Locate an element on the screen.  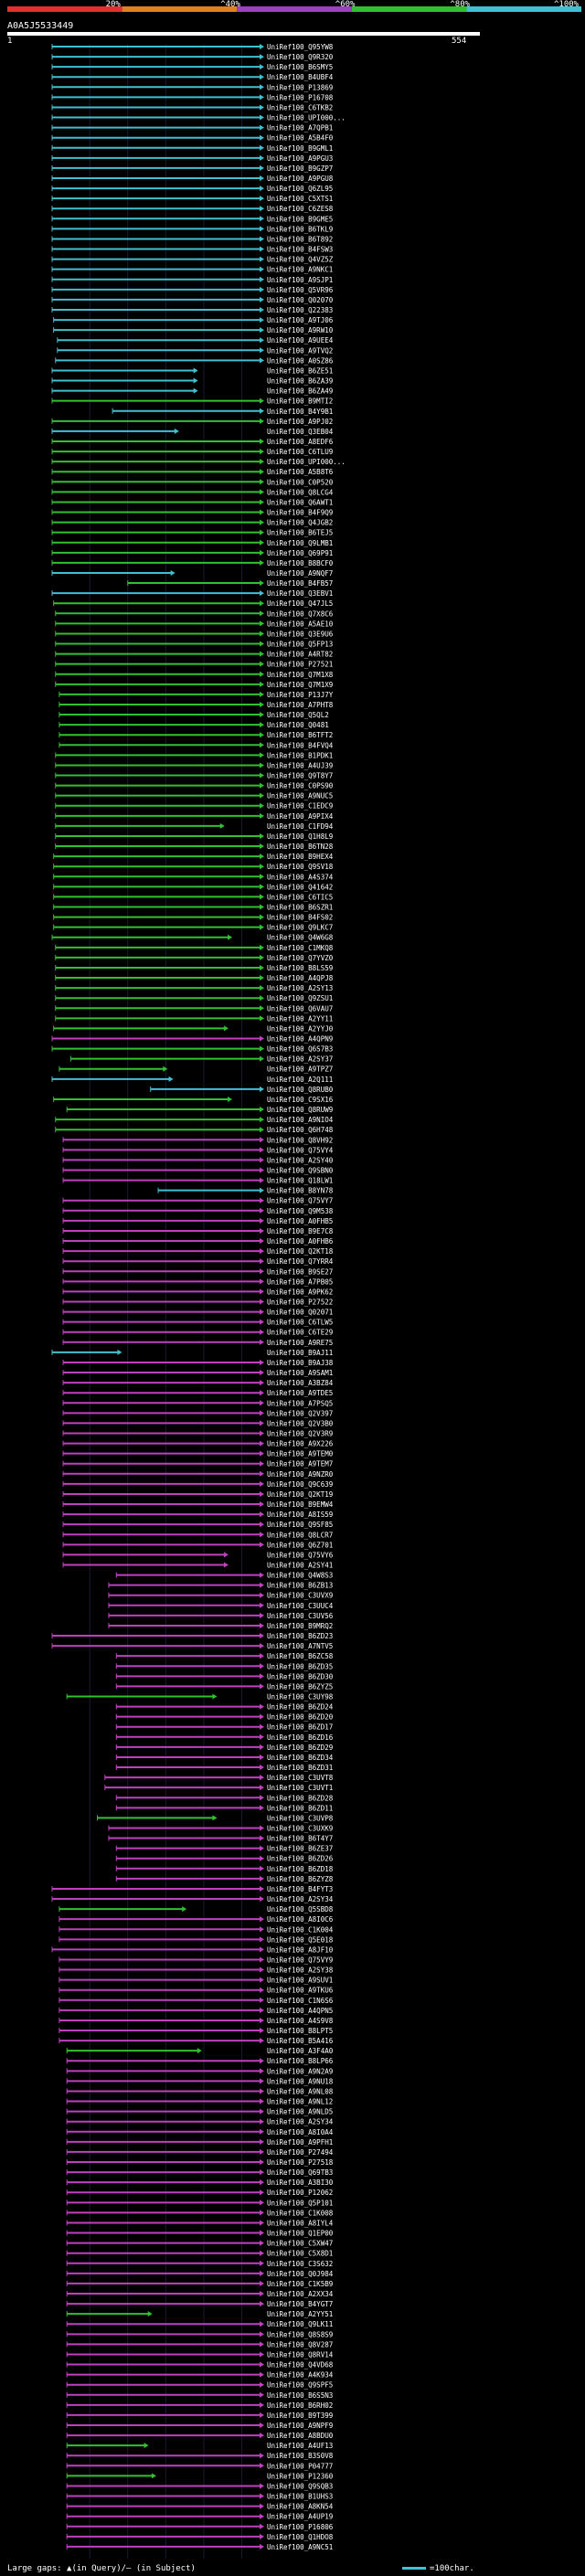
hit-label: UniRef100_B6ZD30 is located at coordinates (300, 1676).